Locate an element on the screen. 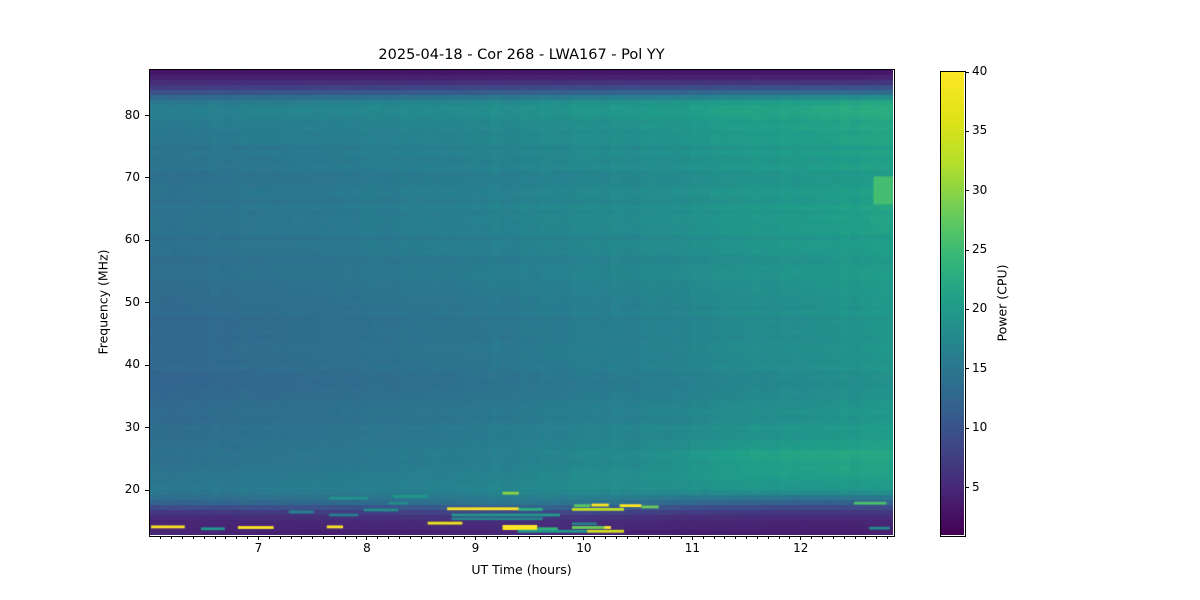 Image resolution: width=1200 pixels, height=600 pixels. y-tick-label: 80 is located at coordinates (132, 114).